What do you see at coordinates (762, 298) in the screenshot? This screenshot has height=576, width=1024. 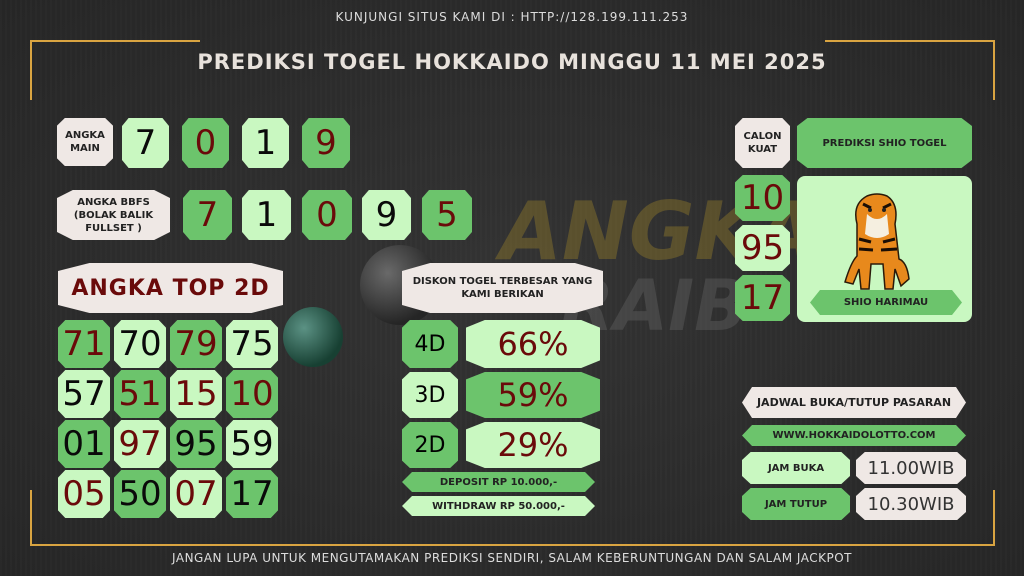 I see `calon-kuat-number: 17` at bounding box center [762, 298].